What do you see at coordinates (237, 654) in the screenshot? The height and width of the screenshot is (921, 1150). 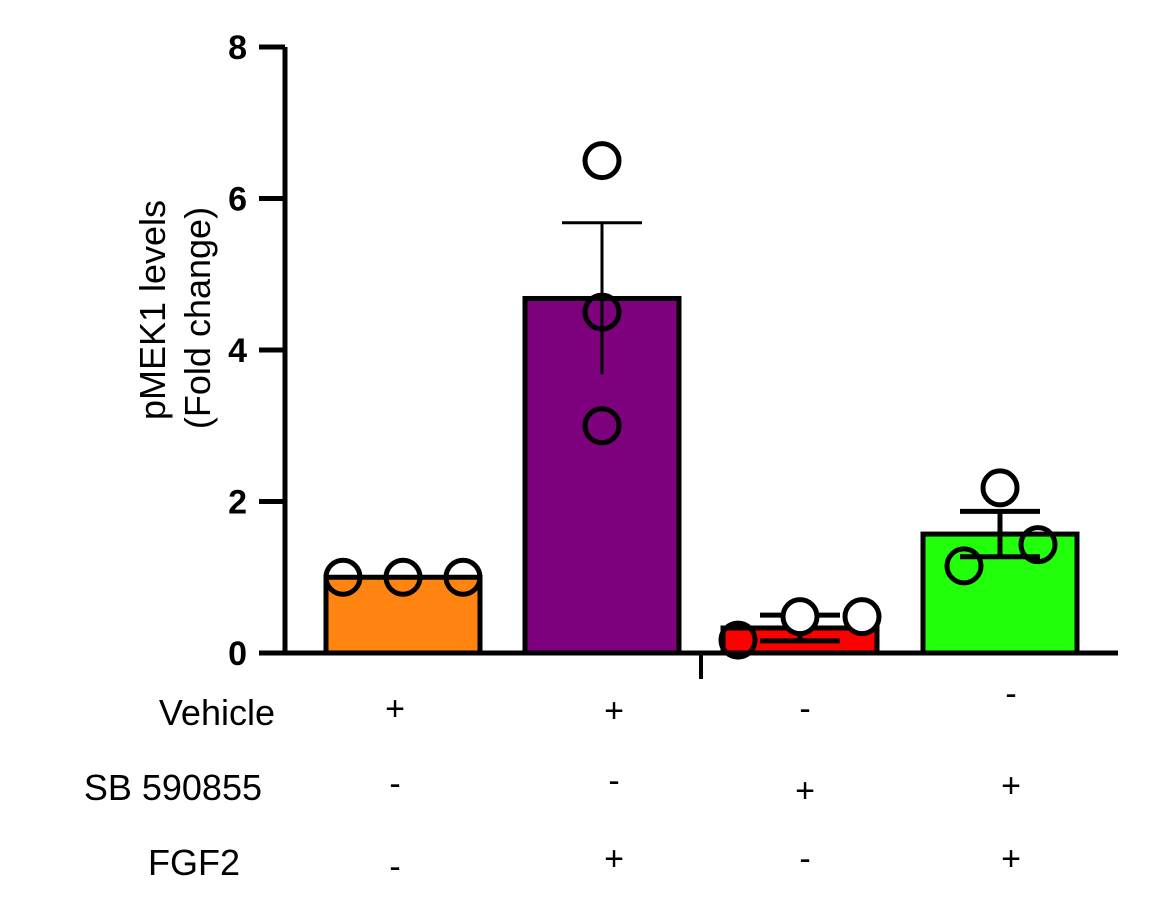 I see `y-tick-label: 0` at bounding box center [237, 654].